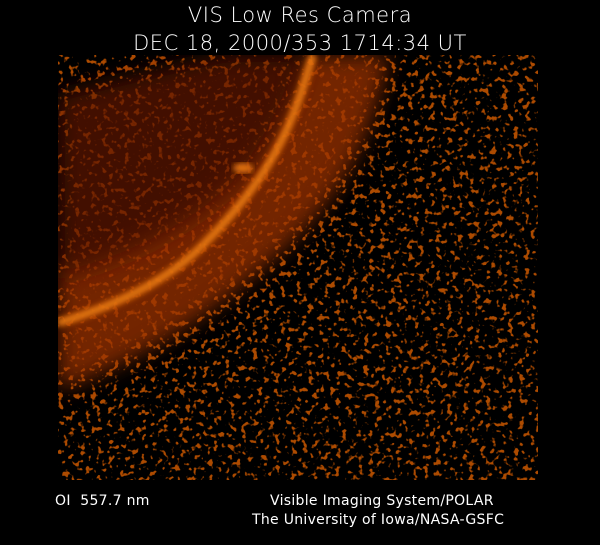 This screenshot has height=545, width=600. I want to click on observation-timestamp: DEC 18, 2000/353 1714:34 UT, so click(300, 43).